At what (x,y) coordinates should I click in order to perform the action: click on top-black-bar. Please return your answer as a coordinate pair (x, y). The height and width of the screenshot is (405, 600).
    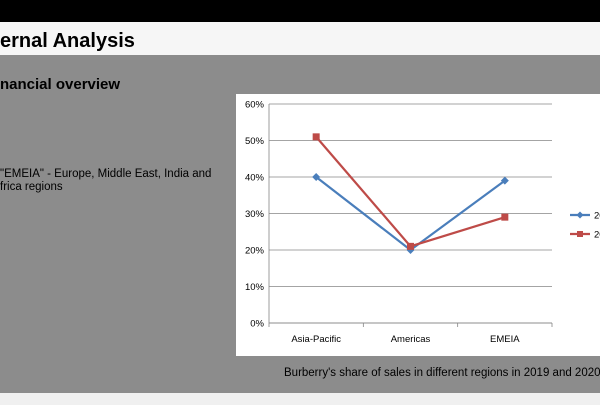
    Looking at the image, I should click on (300, 11).